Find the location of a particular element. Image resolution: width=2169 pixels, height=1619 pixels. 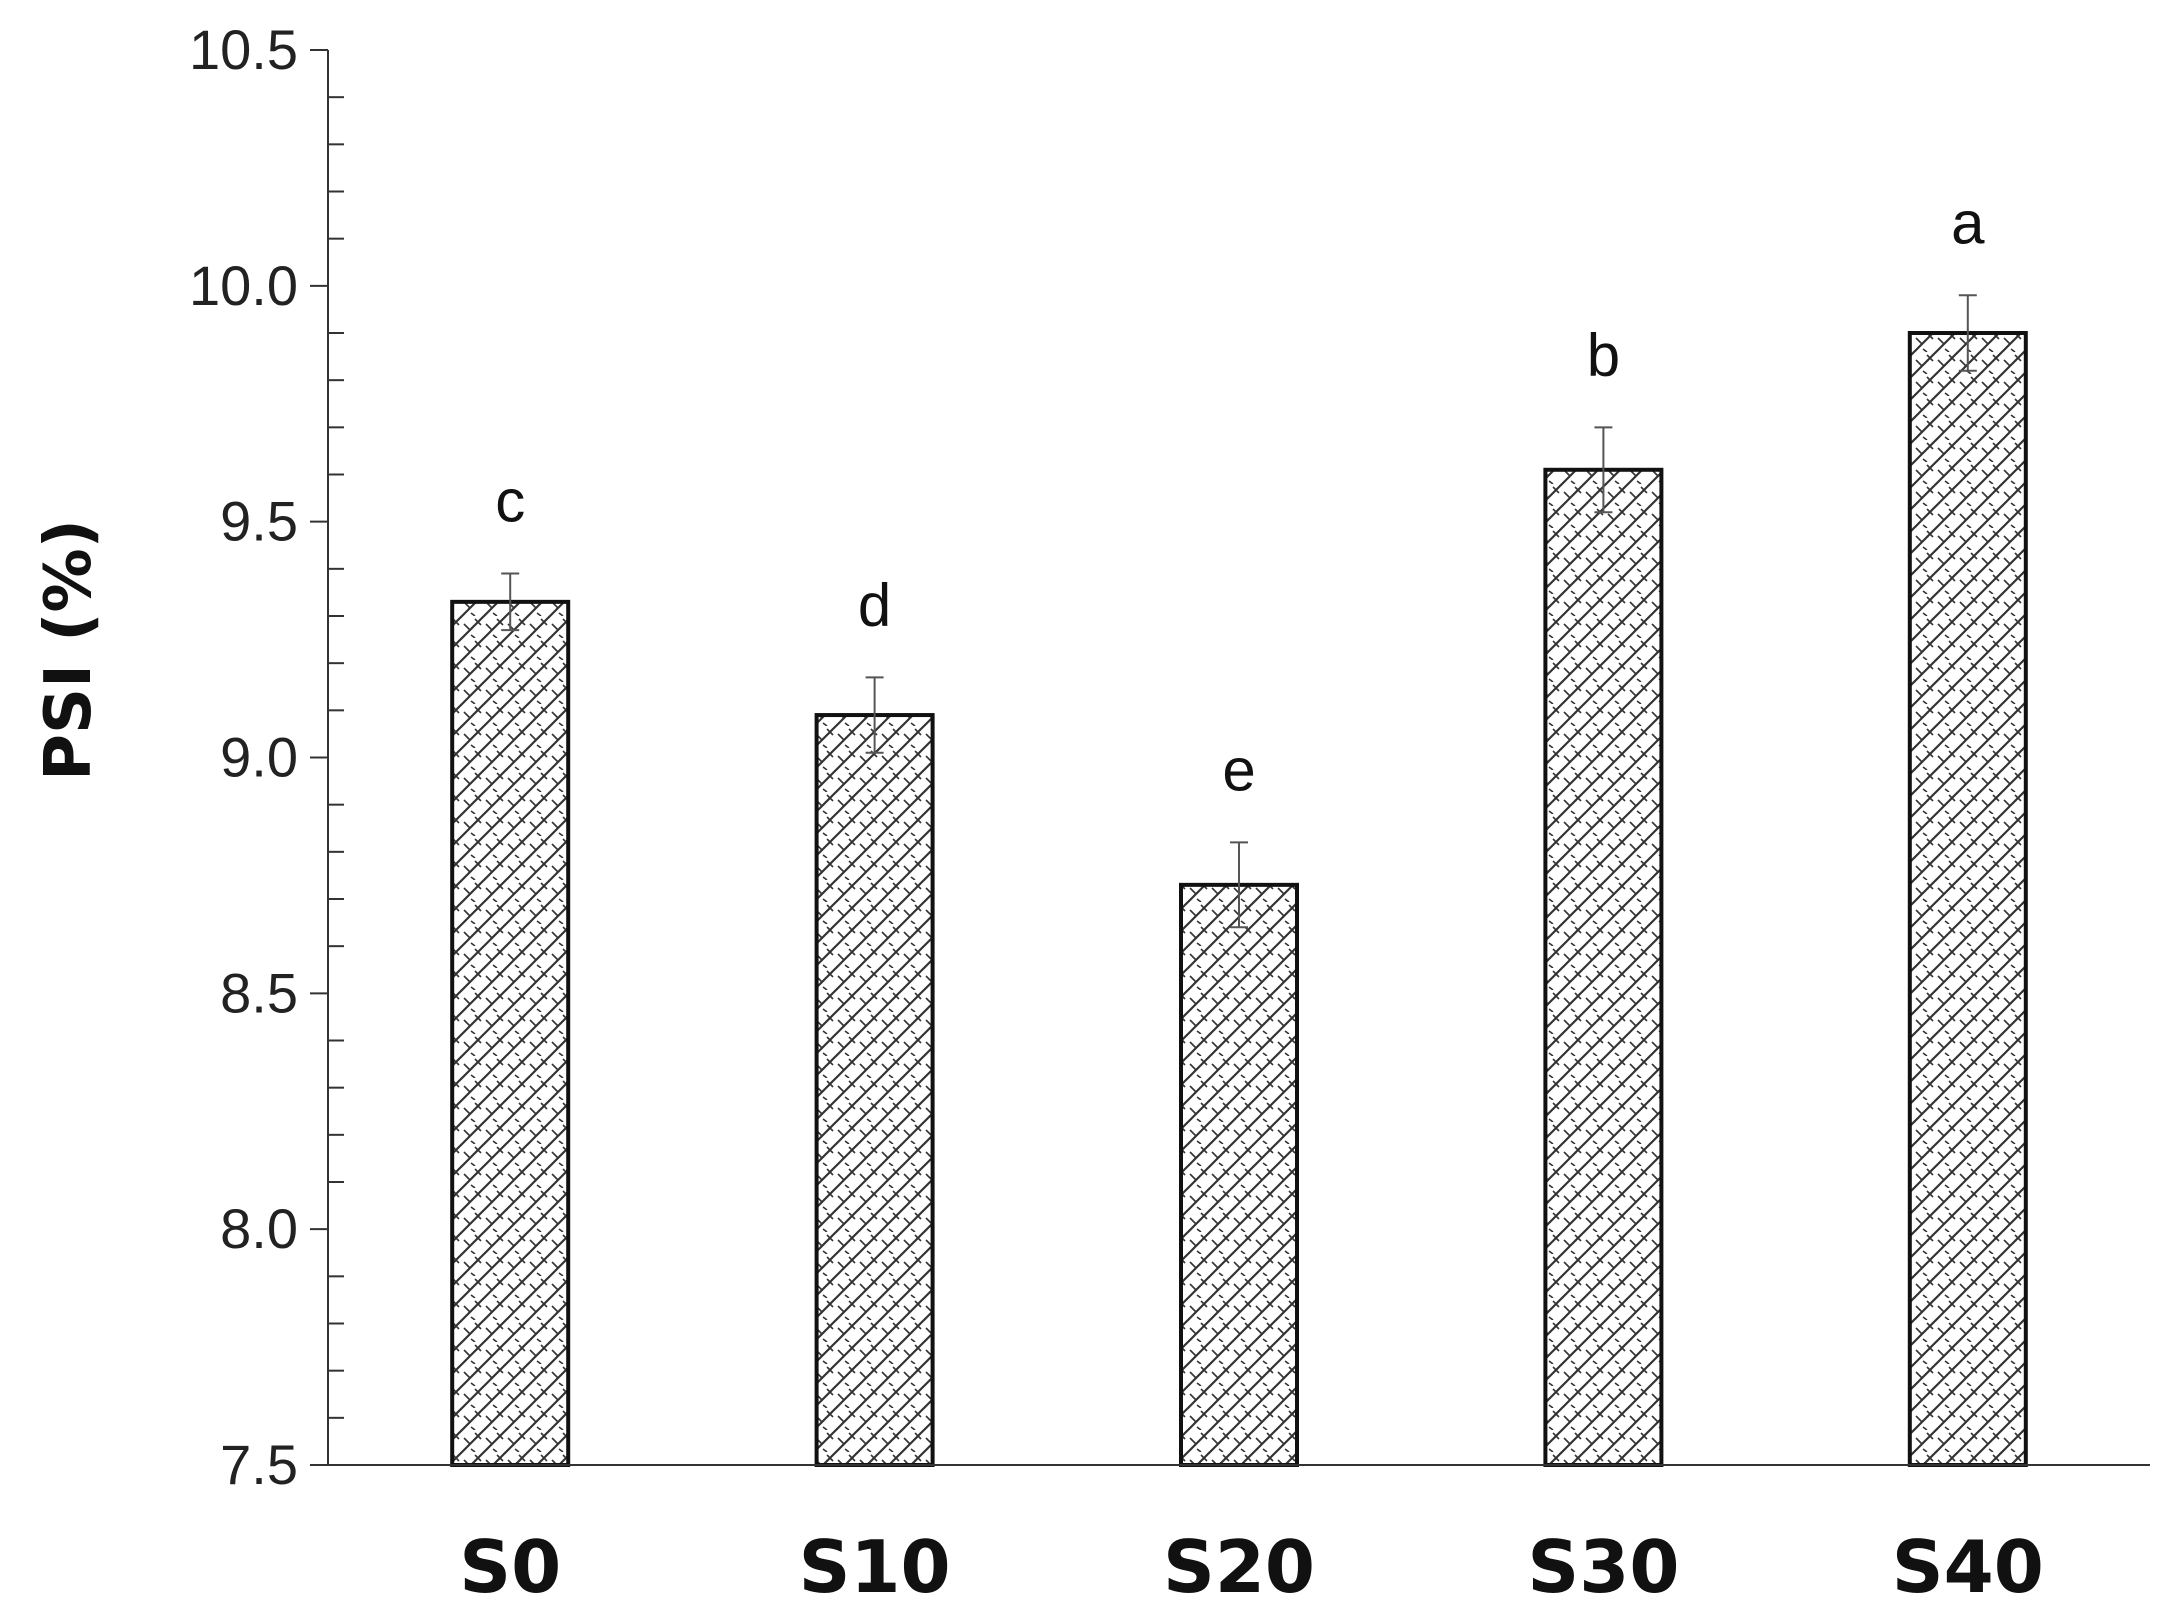

y-tick-label: 8.0 is located at coordinates (259, 1228).